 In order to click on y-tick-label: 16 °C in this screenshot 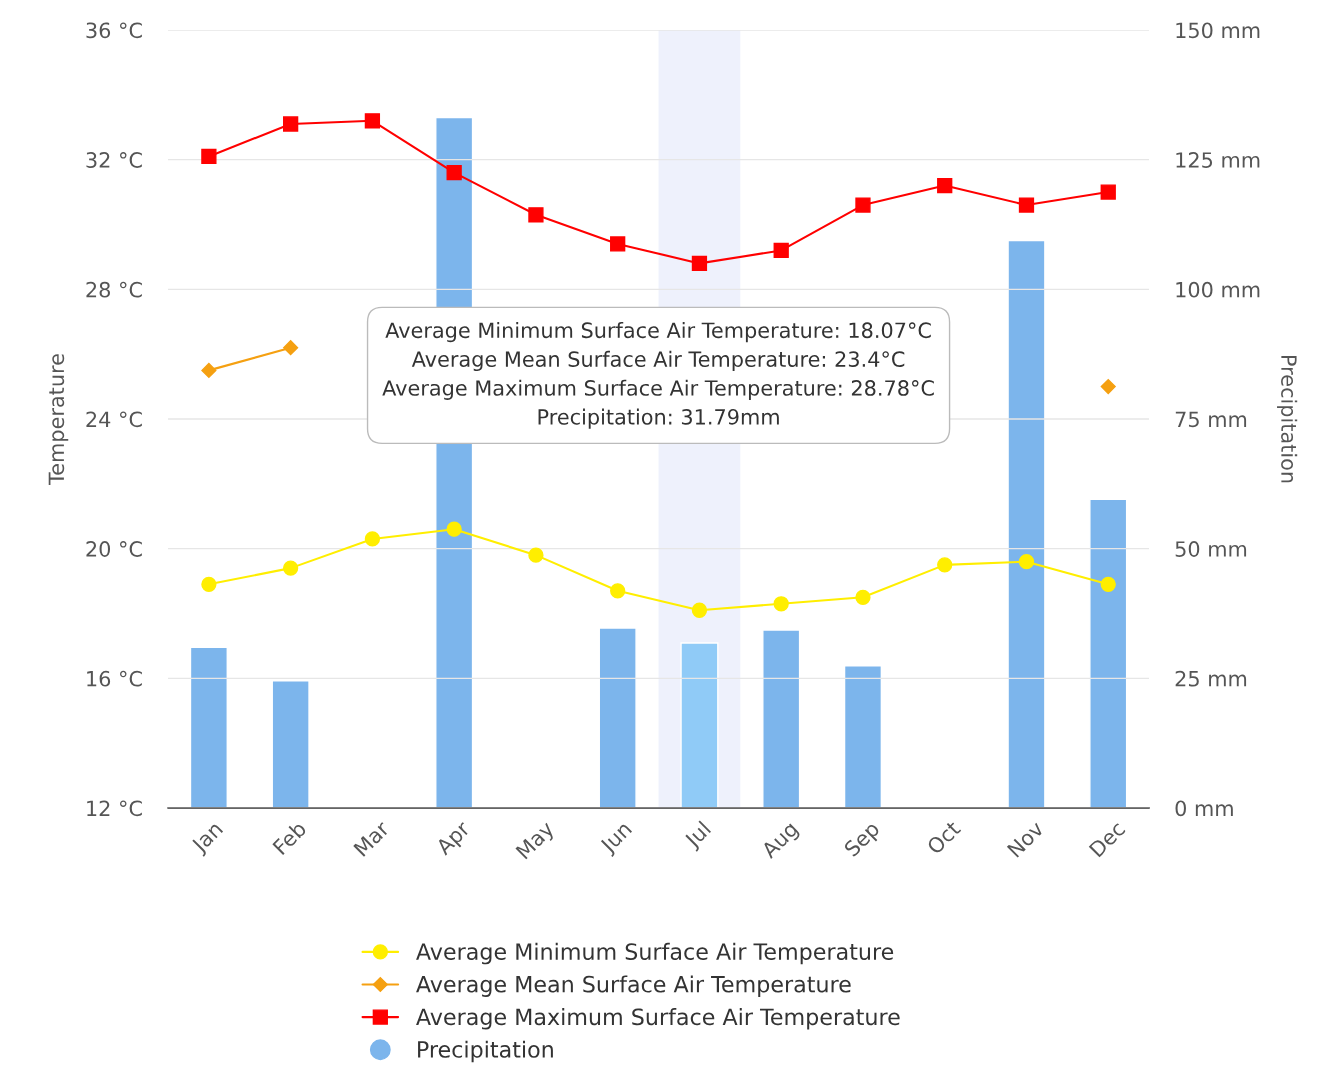, I will do `click(114, 678)`.